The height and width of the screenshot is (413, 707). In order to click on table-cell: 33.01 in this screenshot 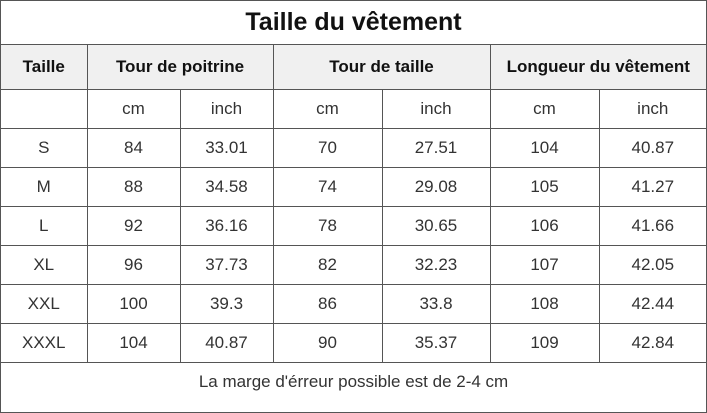, I will do `click(226, 148)`.